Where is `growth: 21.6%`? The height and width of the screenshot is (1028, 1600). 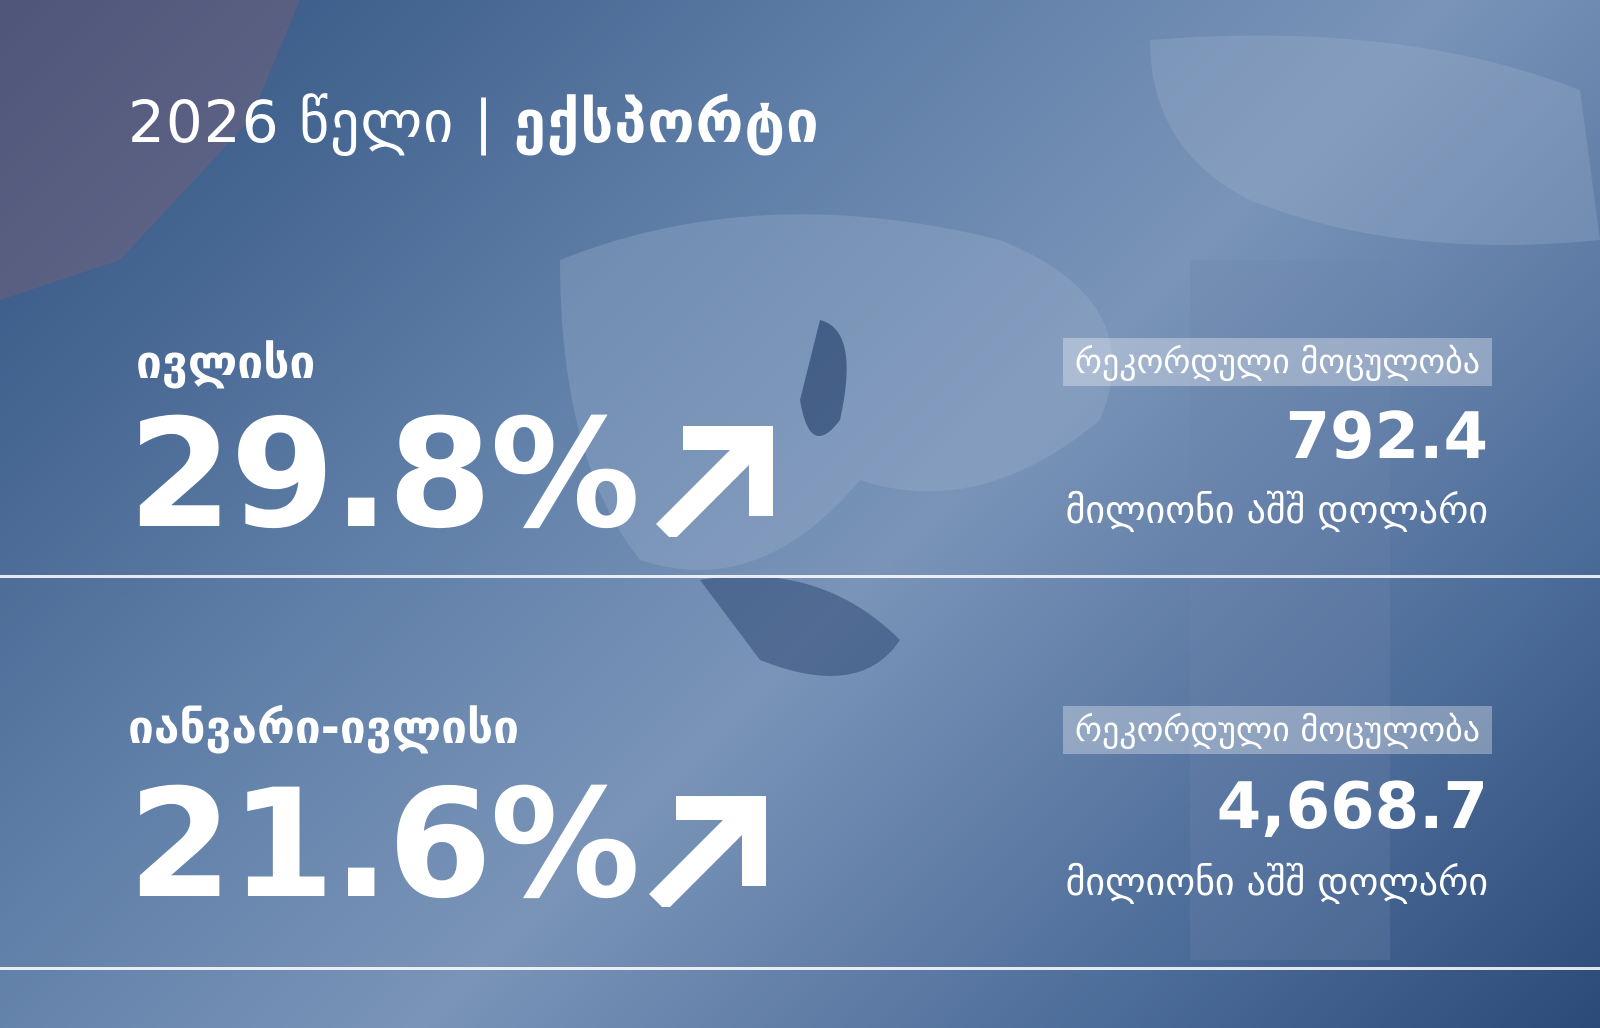 growth: 21.6% is located at coordinates (384, 845).